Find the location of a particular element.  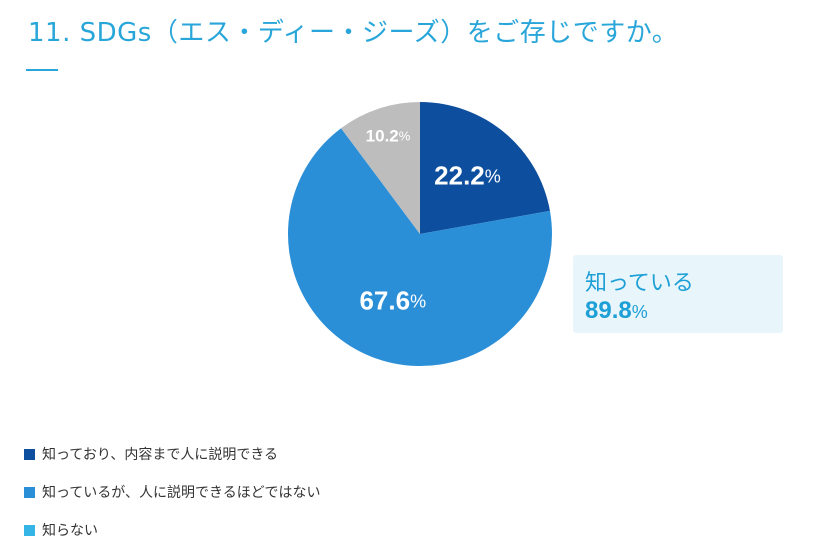

callout-unit: % is located at coordinates (639, 312).